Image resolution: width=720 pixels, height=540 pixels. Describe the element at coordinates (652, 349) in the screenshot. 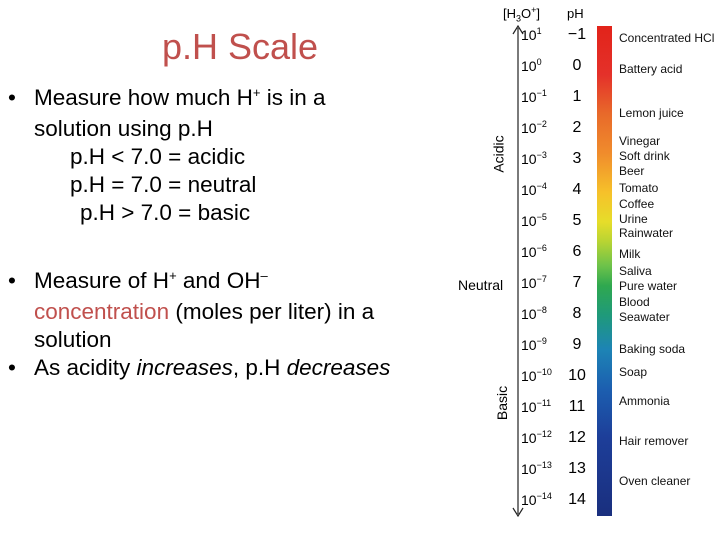

I see `substance-label: Baking soda` at that location.